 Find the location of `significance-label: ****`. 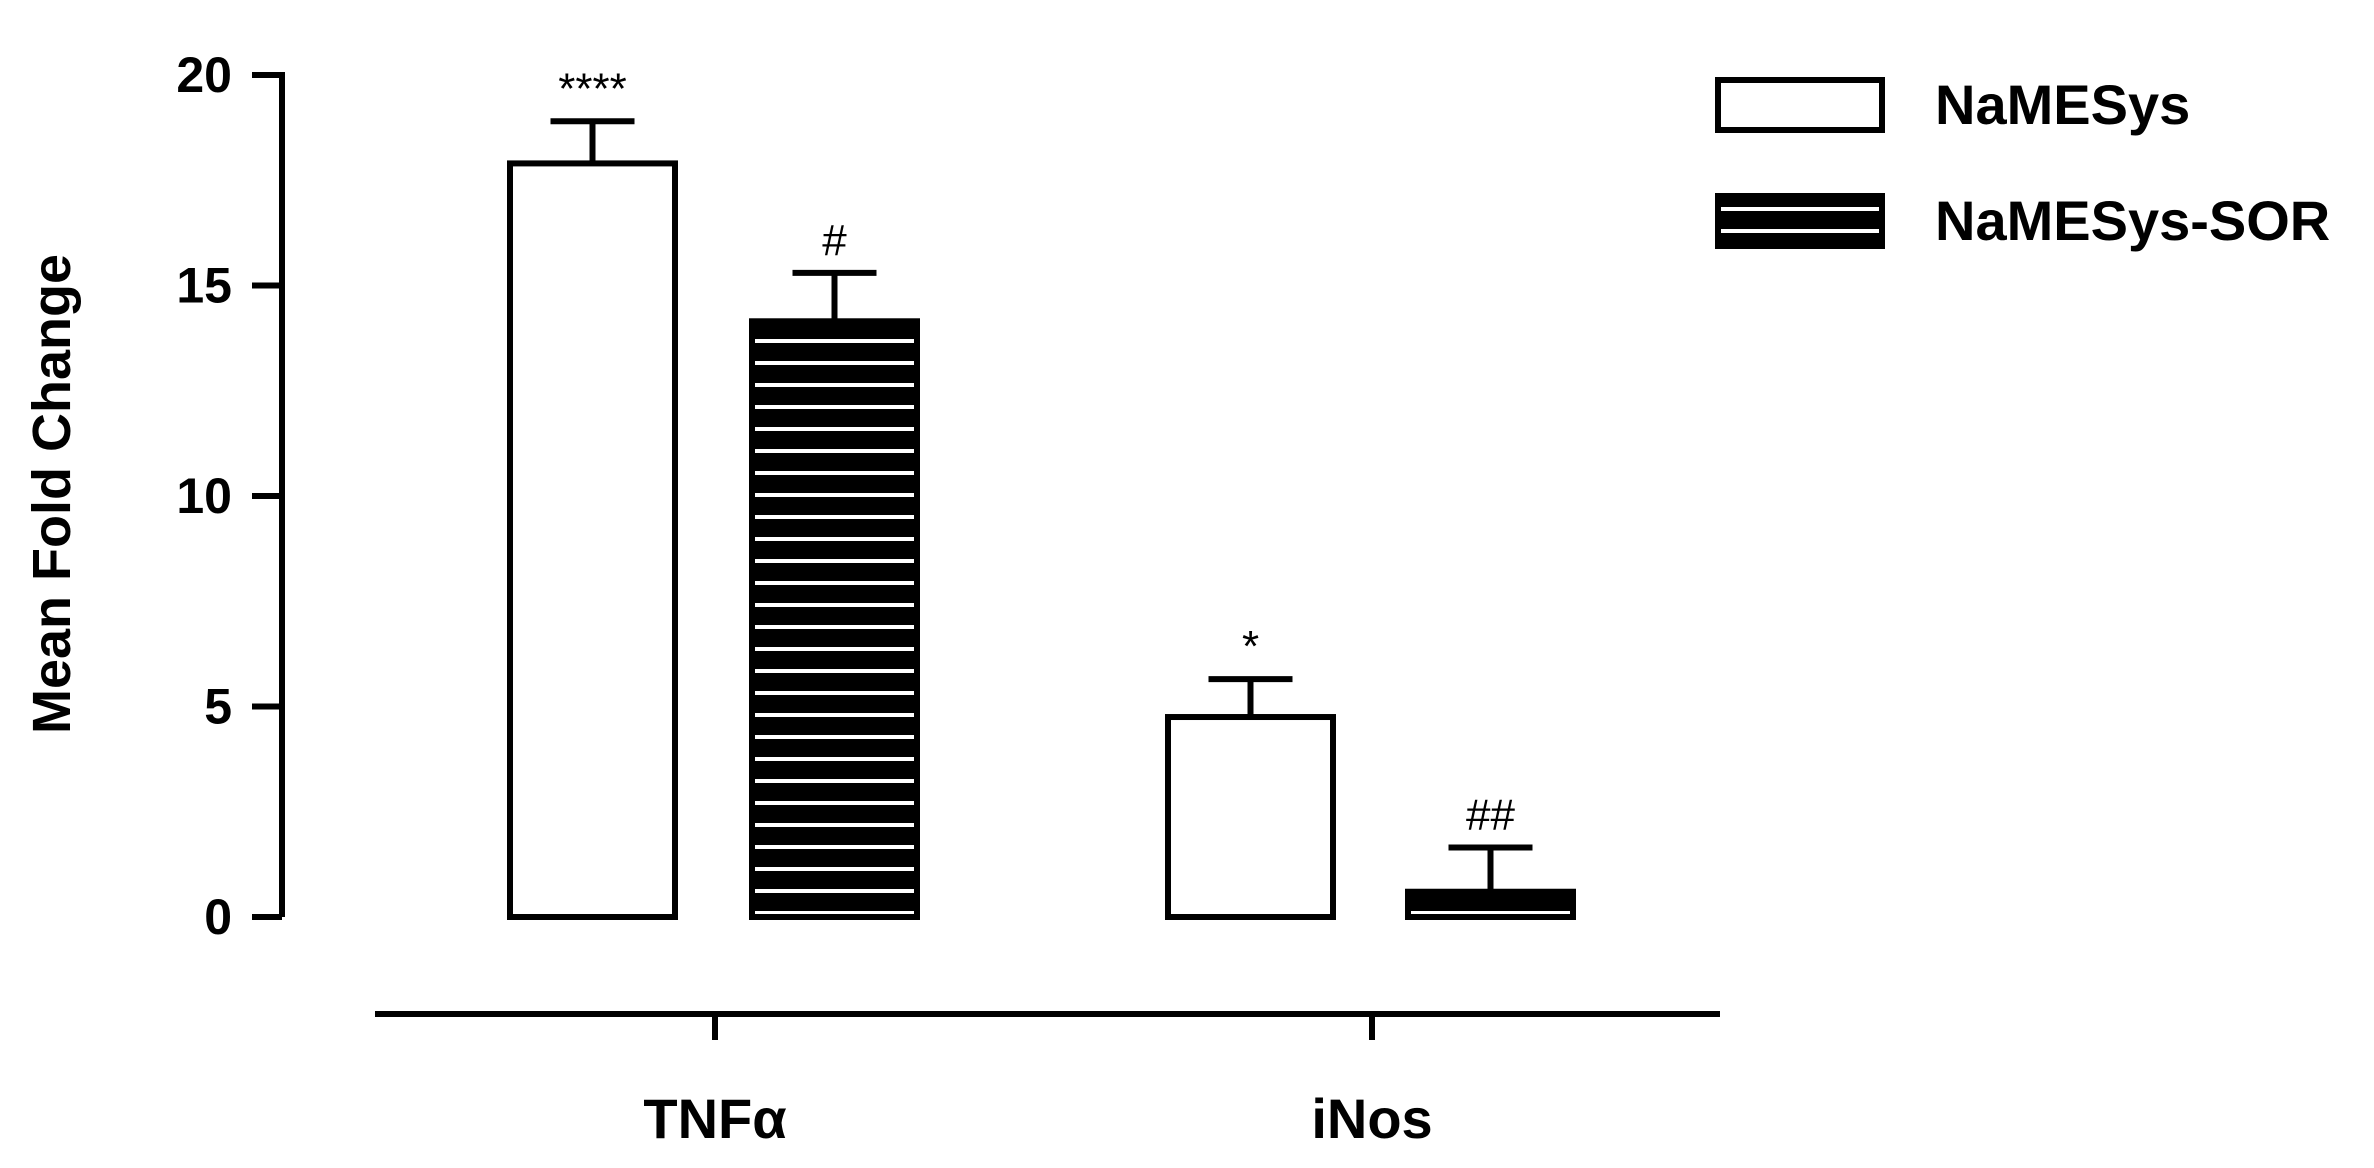

significance-label: **** is located at coordinates (592, 88).